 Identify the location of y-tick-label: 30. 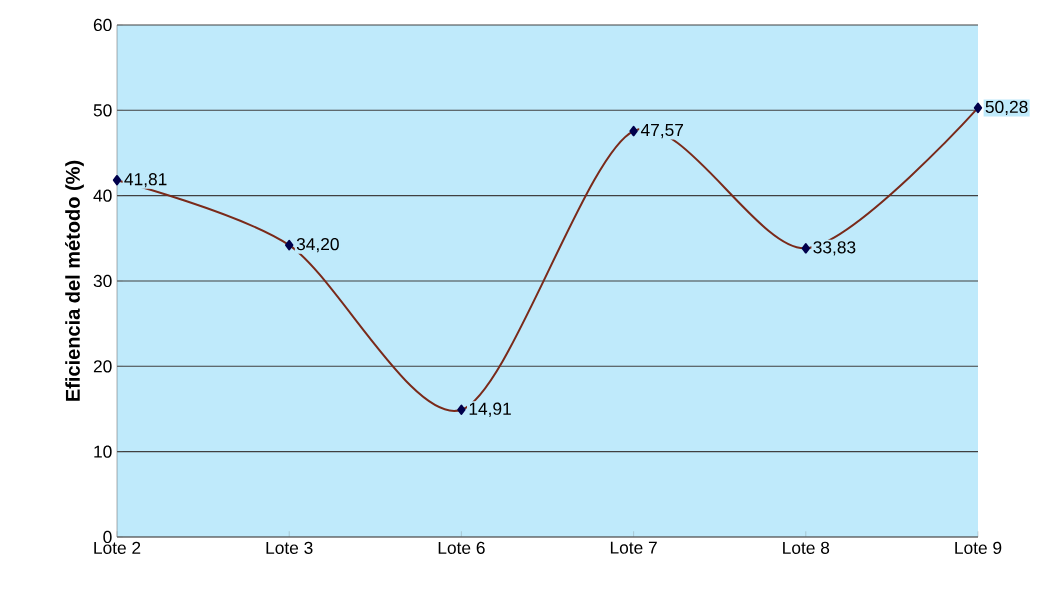
(102, 281).